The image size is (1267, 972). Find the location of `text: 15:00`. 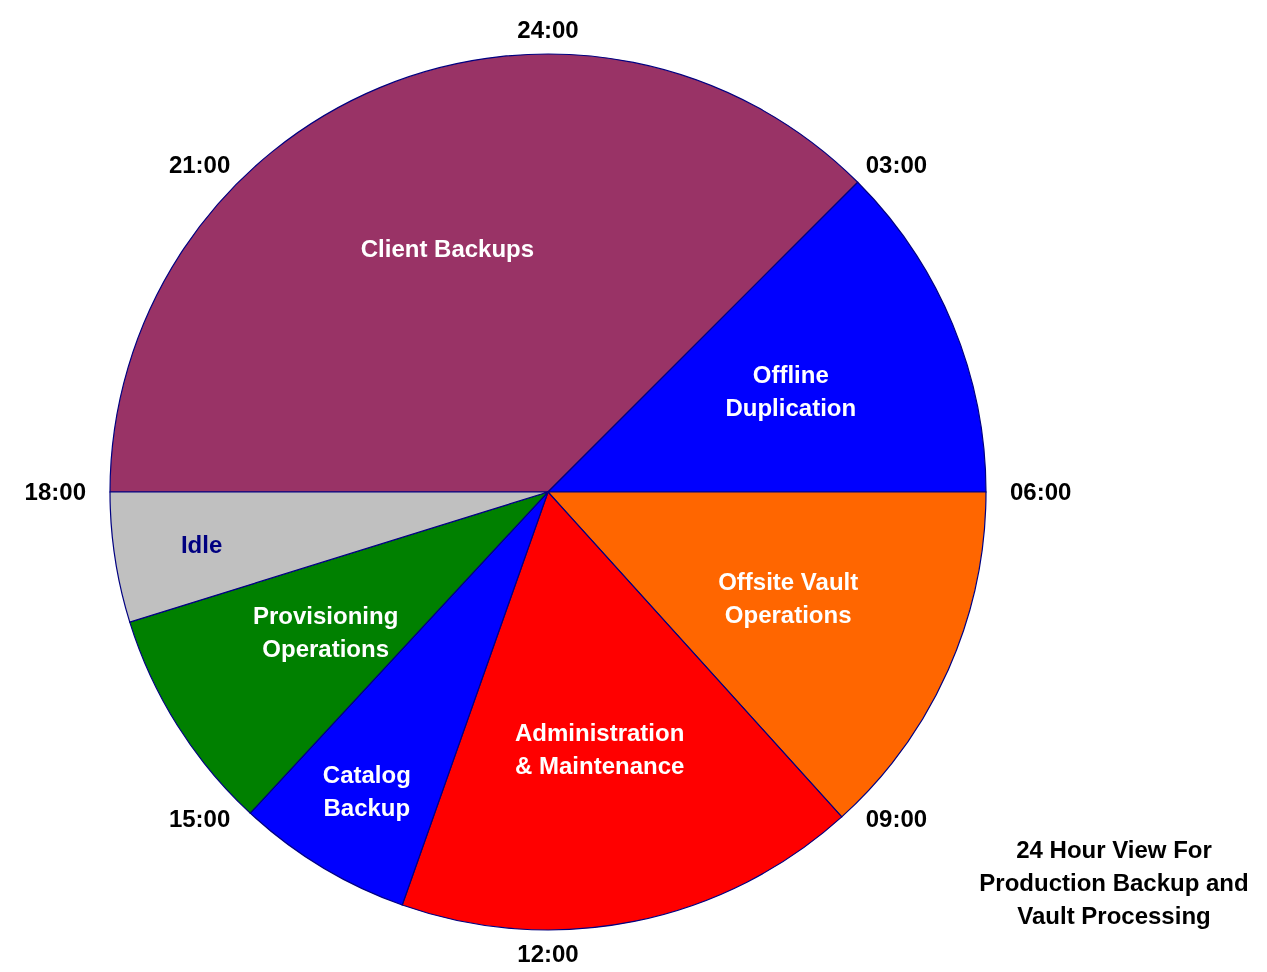

text: 15:00 is located at coordinates (199, 818).